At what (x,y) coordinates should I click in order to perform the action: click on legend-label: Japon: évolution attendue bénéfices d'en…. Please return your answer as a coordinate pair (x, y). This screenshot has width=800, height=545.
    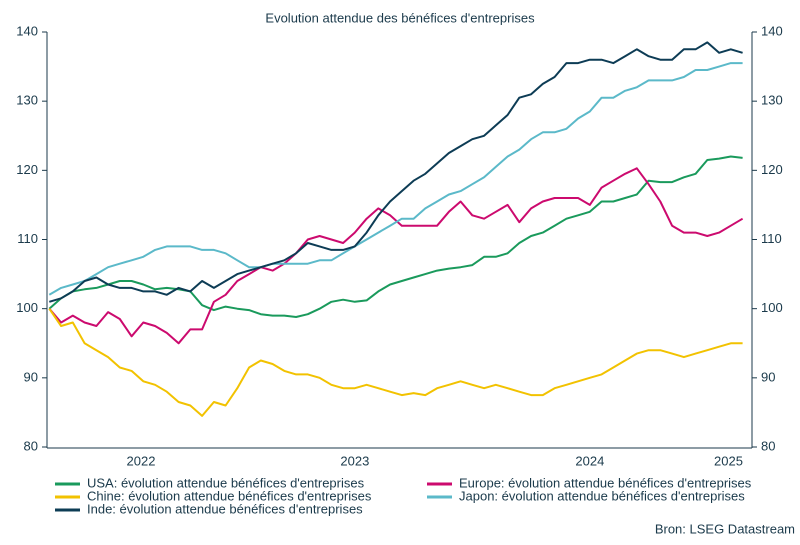
    Looking at the image, I should click on (602, 495).